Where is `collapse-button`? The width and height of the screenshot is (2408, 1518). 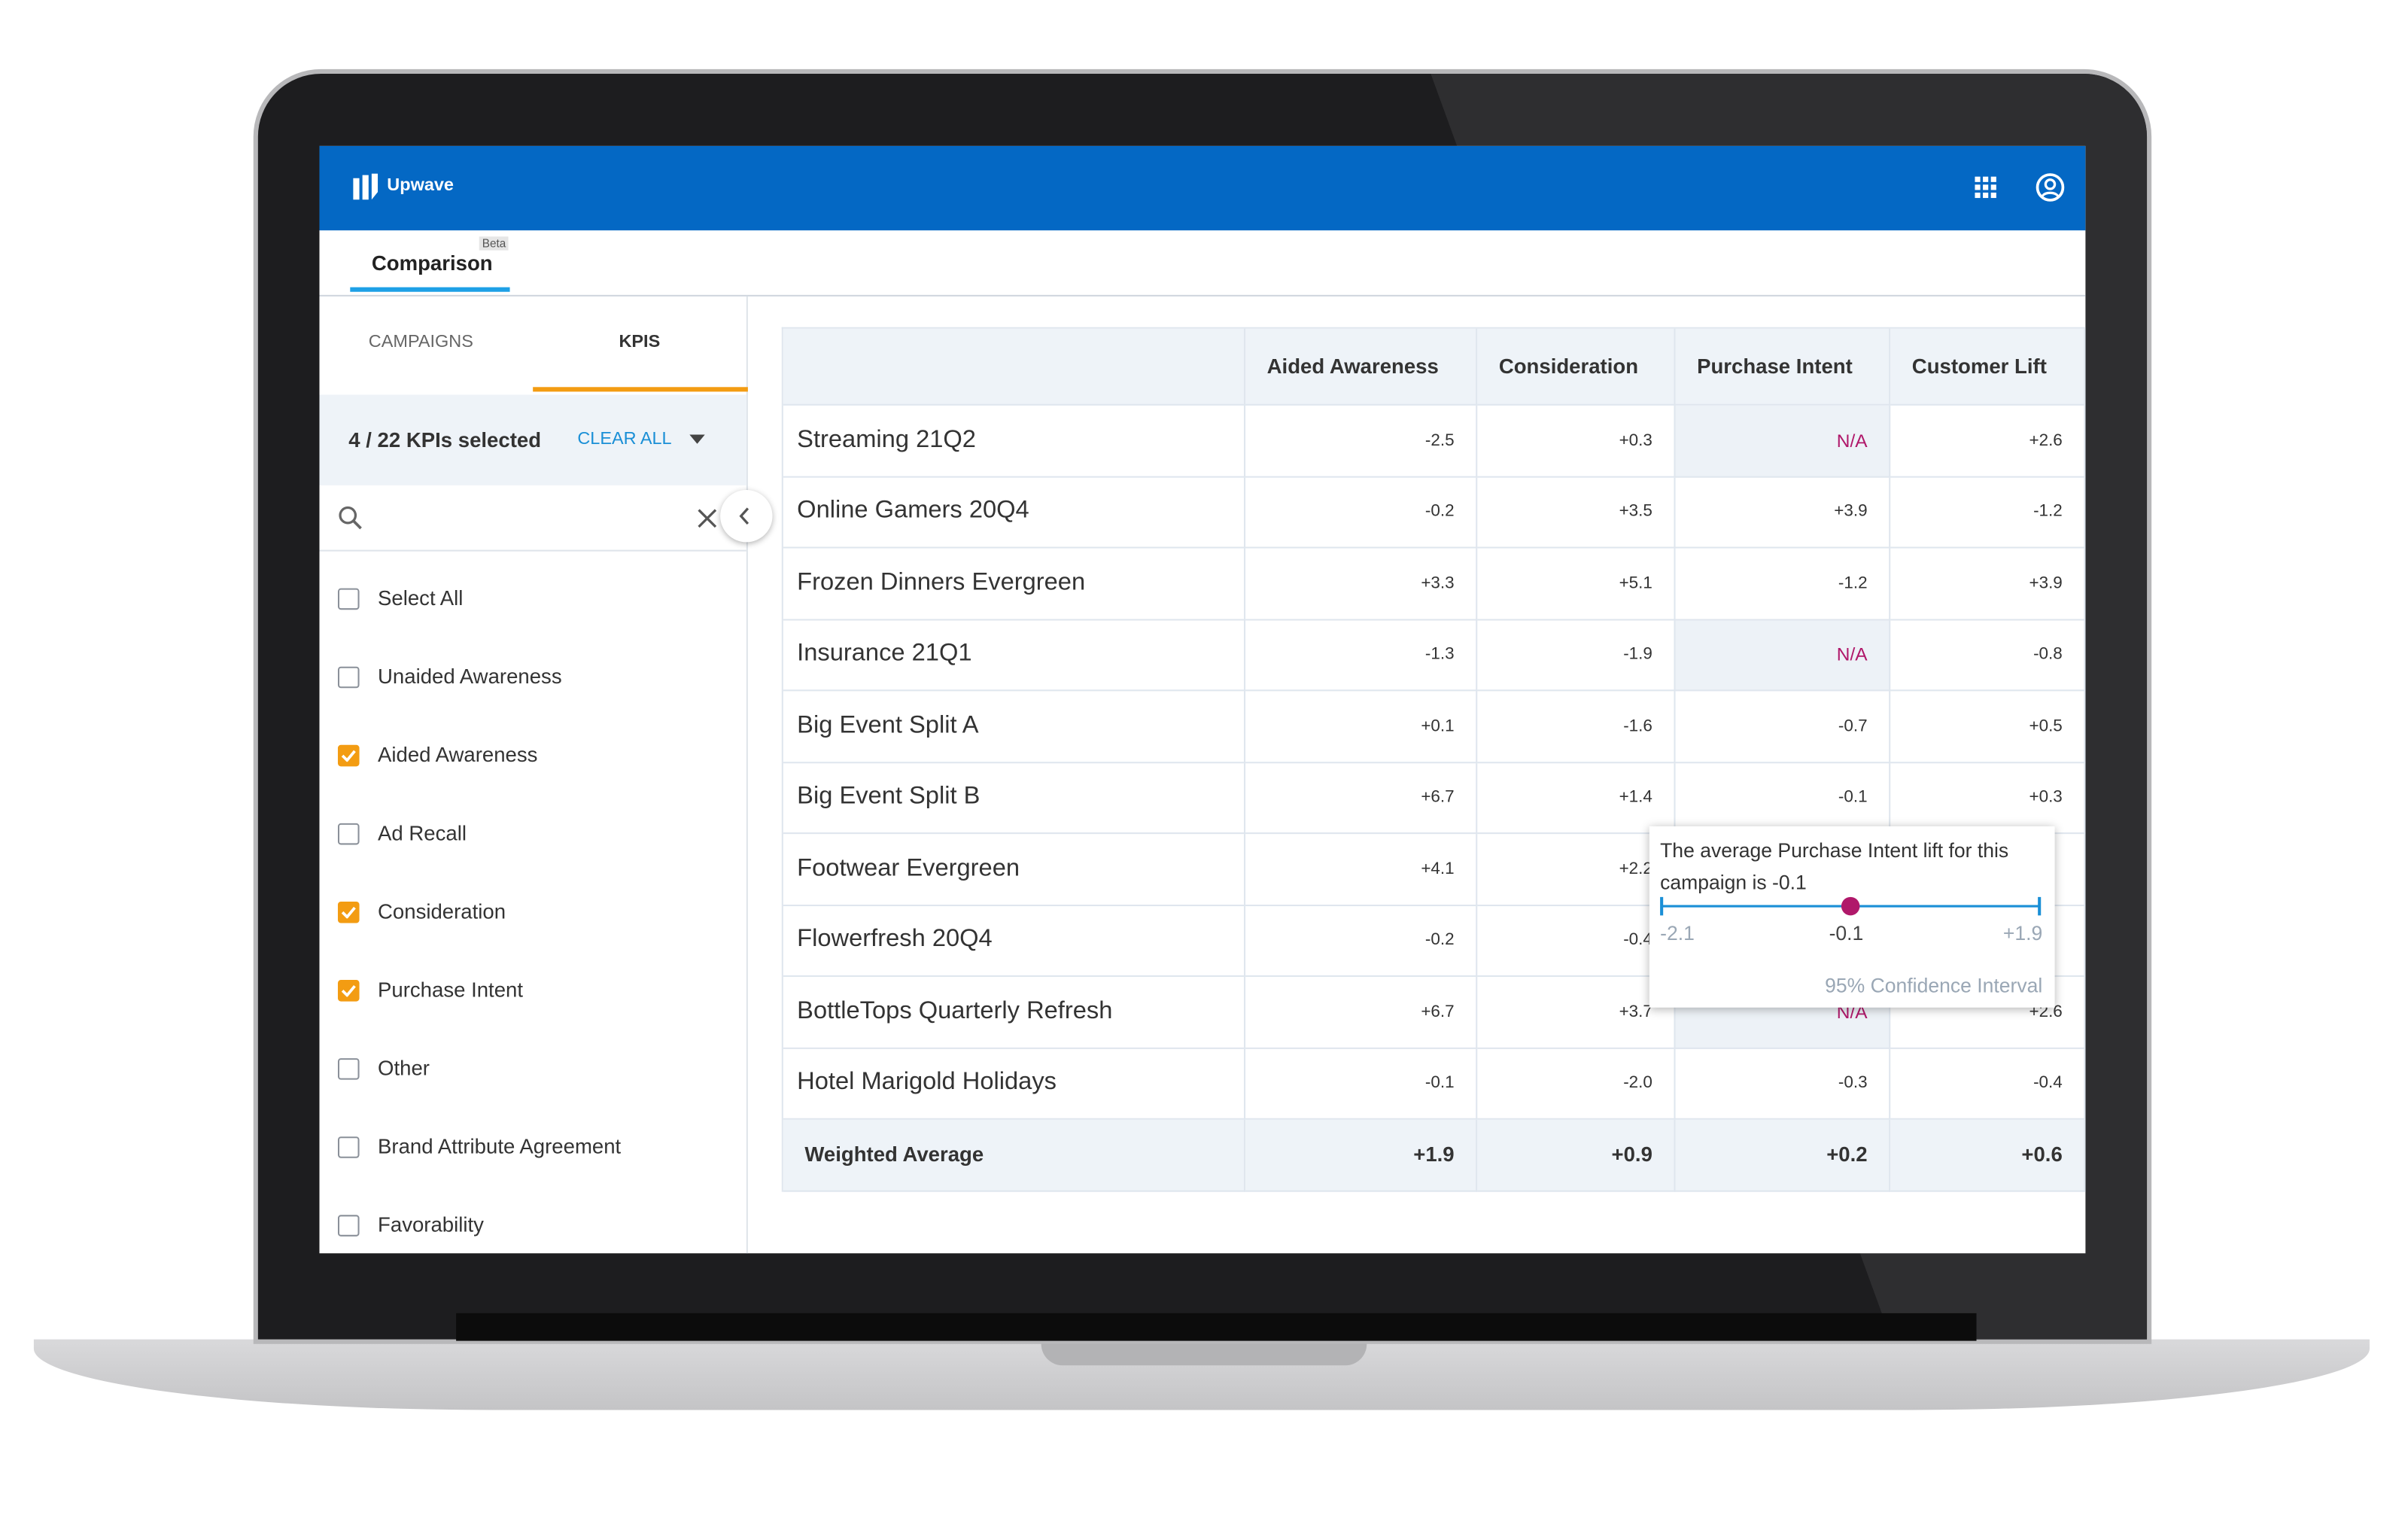
collapse-button is located at coordinates (746, 516).